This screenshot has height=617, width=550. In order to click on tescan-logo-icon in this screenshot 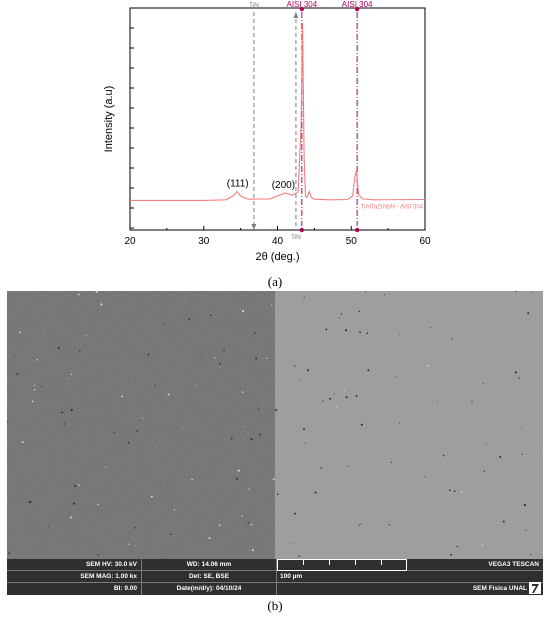, I will do `click(535, 588)`.